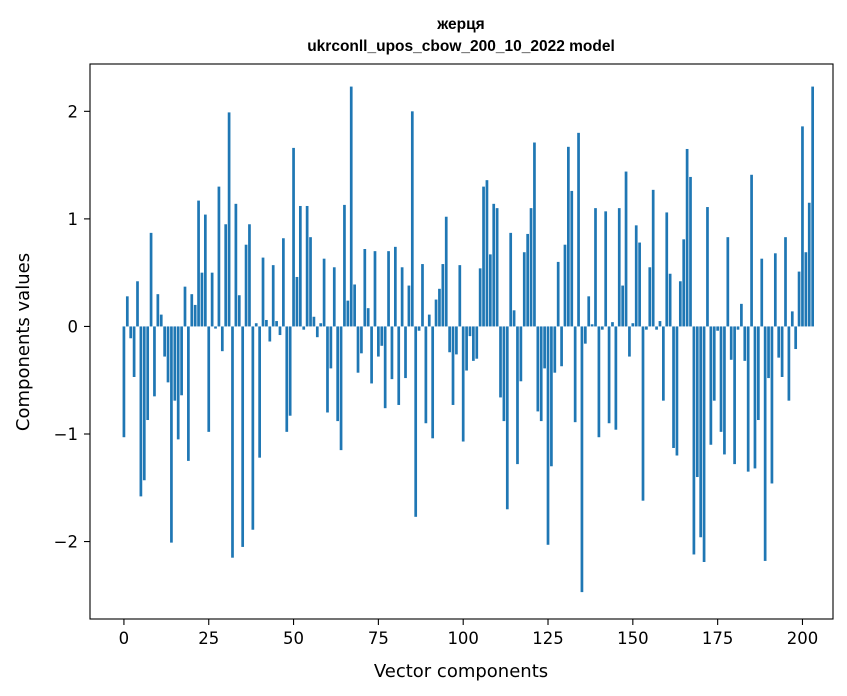 This screenshot has height=696, width=847. Describe the element at coordinates (66, 542) in the screenshot. I see `y-tick-label--2: −2` at that location.